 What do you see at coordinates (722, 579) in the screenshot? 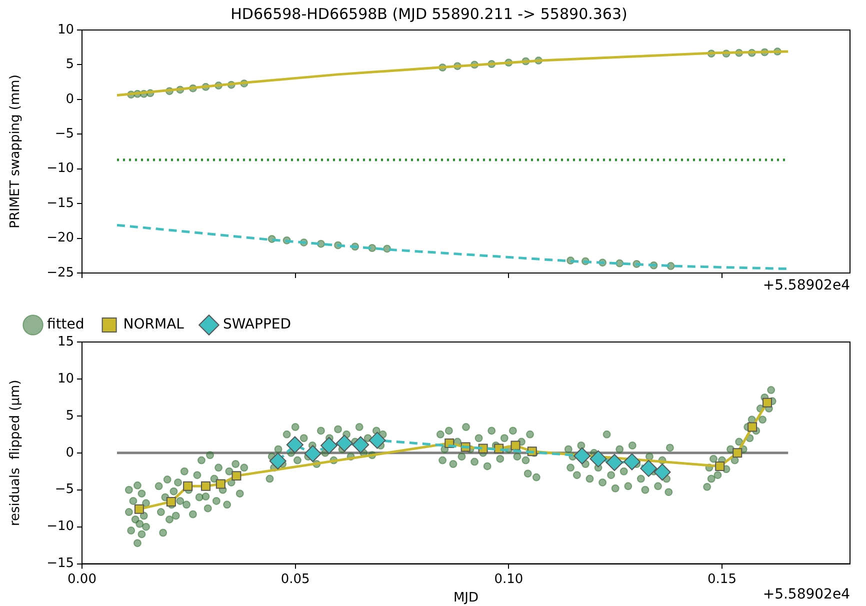
I see `x-tick-label: 0.15` at bounding box center [722, 579].